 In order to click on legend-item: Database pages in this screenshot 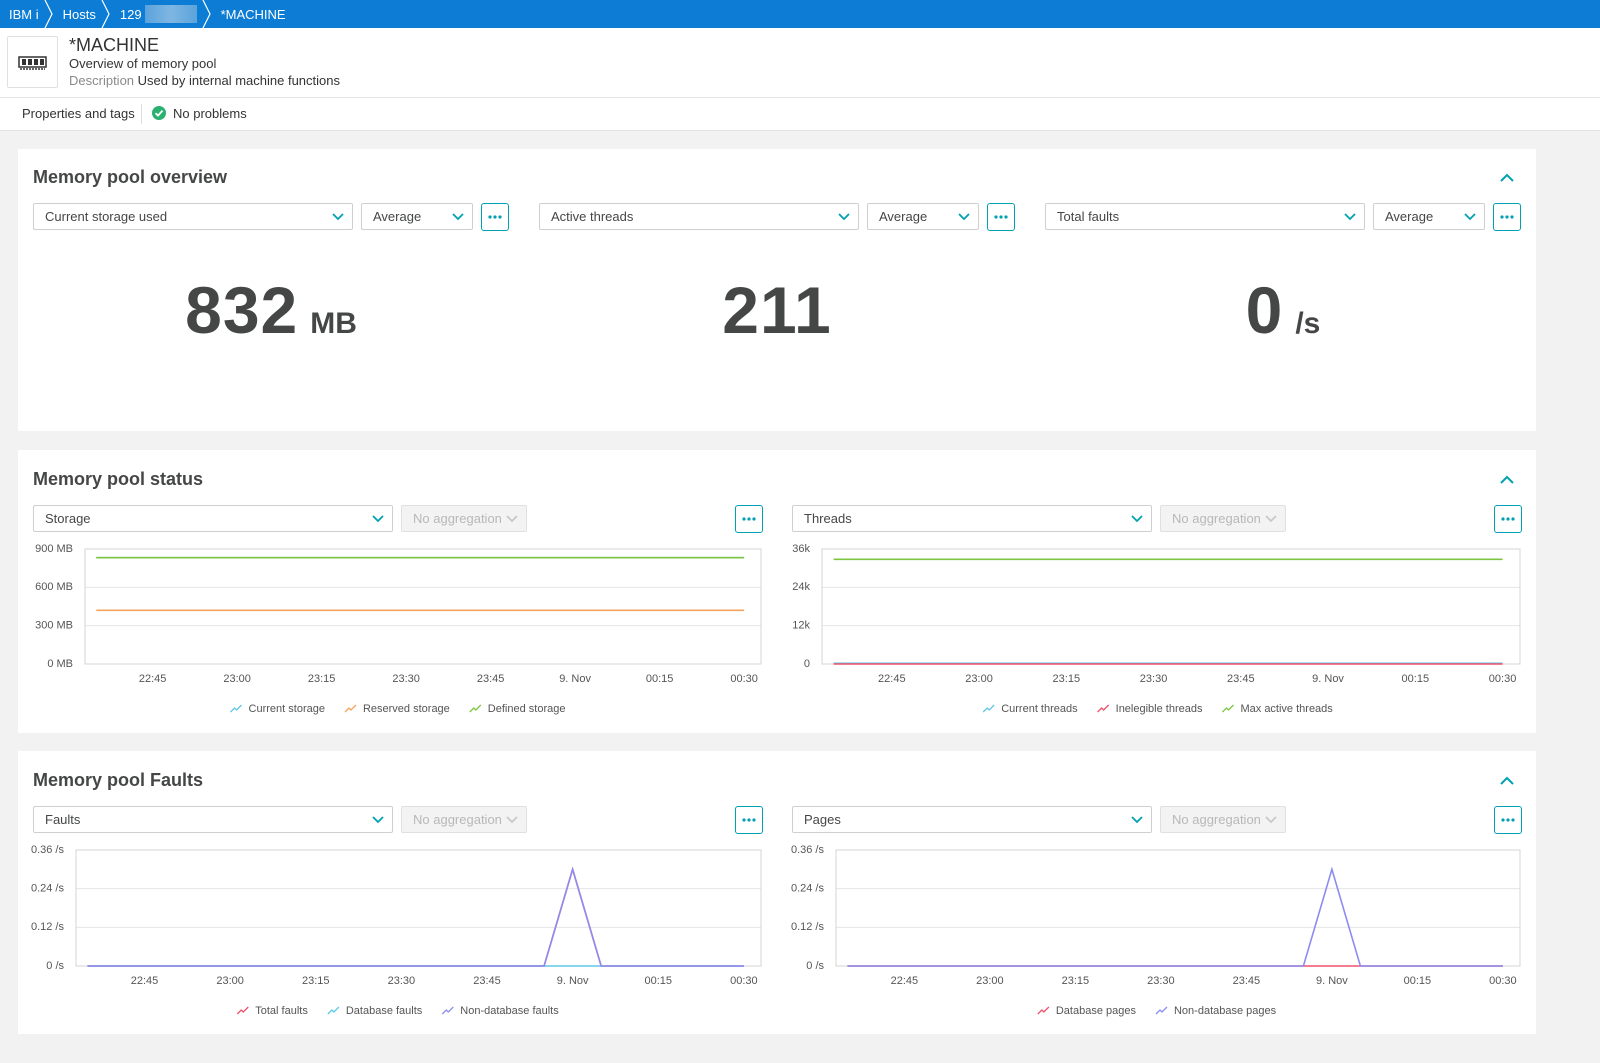, I will do `click(1087, 1011)`.